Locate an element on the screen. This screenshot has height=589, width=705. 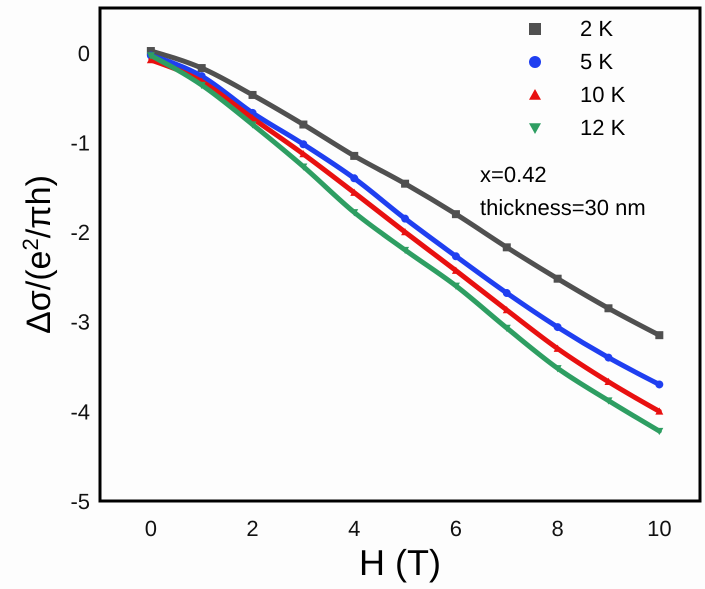
legend-label: 12 K is located at coordinates (603, 127).